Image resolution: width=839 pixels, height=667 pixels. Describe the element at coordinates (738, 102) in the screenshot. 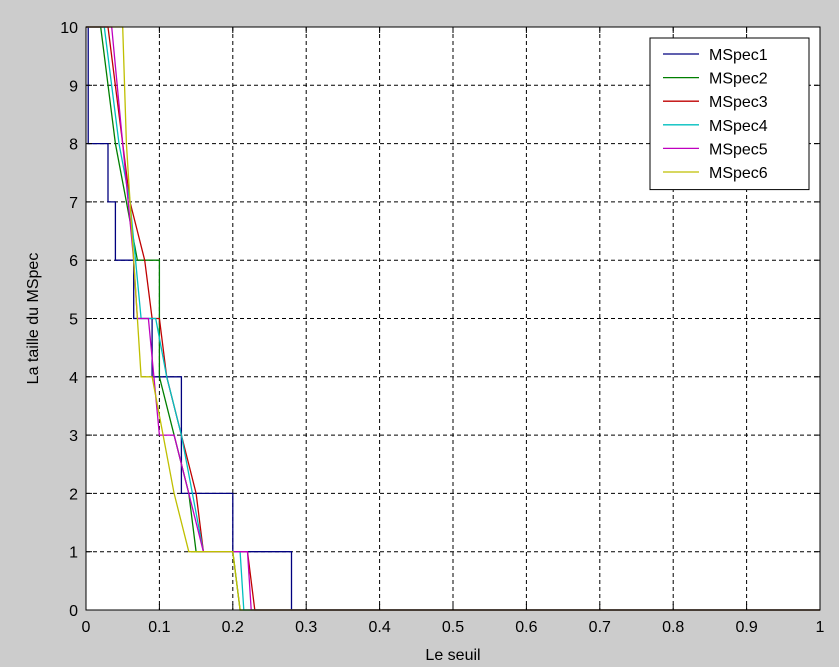

I see `legend-label: MSpec3` at that location.